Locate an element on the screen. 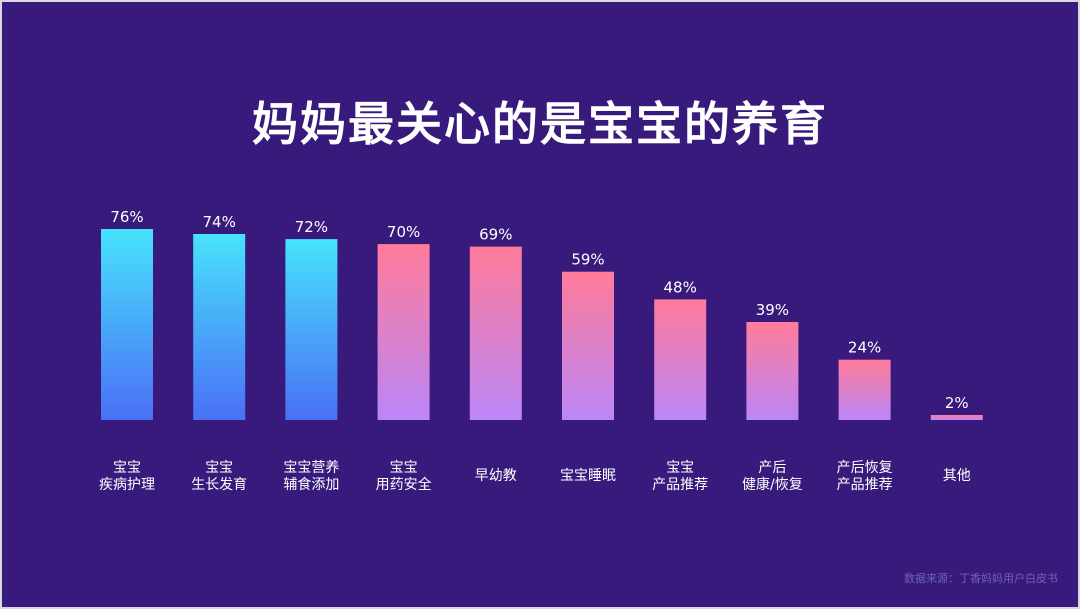 This screenshot has height=609, width=1080. category-label: 宝宝疾病护理 is located at coordinates (127, 476).